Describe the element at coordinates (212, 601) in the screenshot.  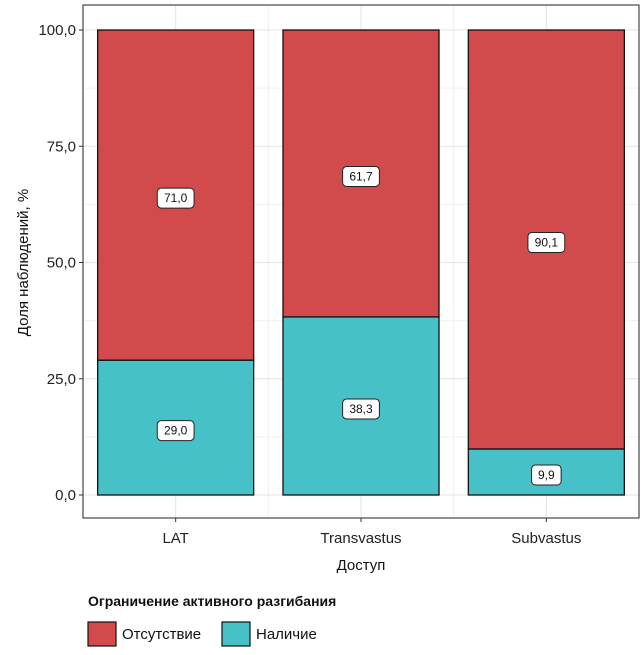
I see `legend-title: Ограничение активного разгибания` at that location.